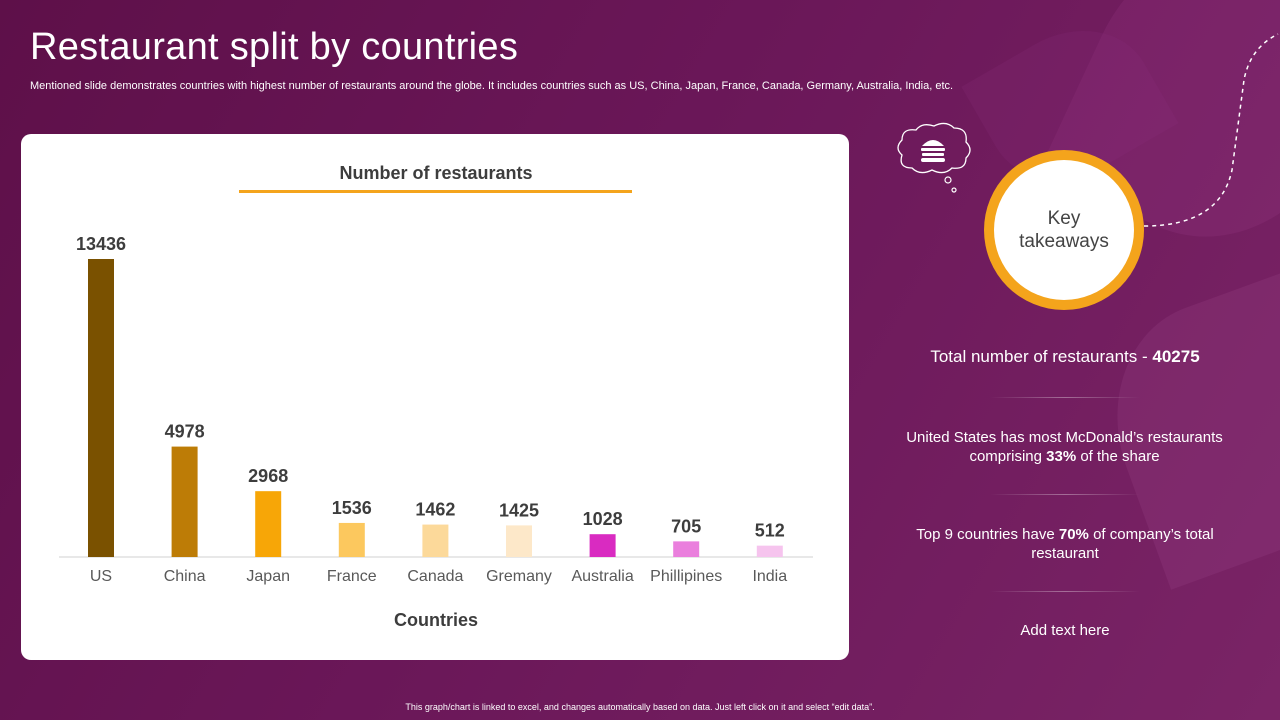 Image resolution: width=1280 pixels, height=720 pixels. I want to click on x-tick-label: China, so click(185, 576).